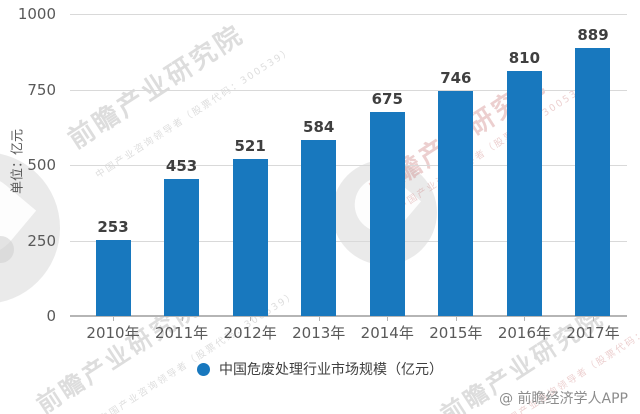 The width and height of the screenshot is (640, 414). Describe the element at coordinates (387, 214) in the screenshot. I see `bar-2014年` at that location.